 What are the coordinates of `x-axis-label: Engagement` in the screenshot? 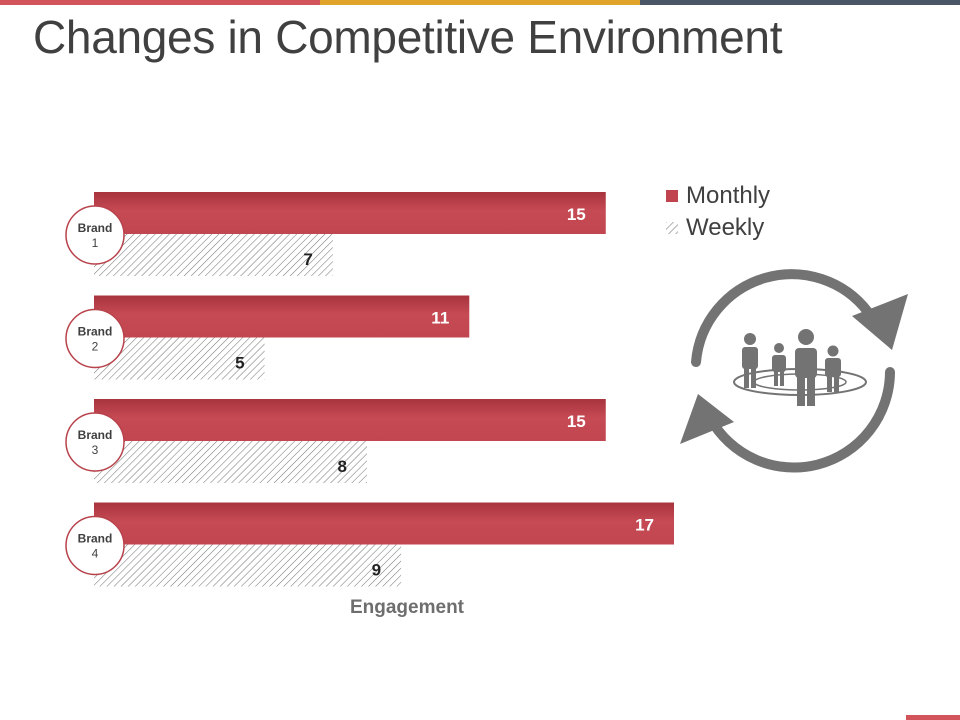 It's located at (407, 607).